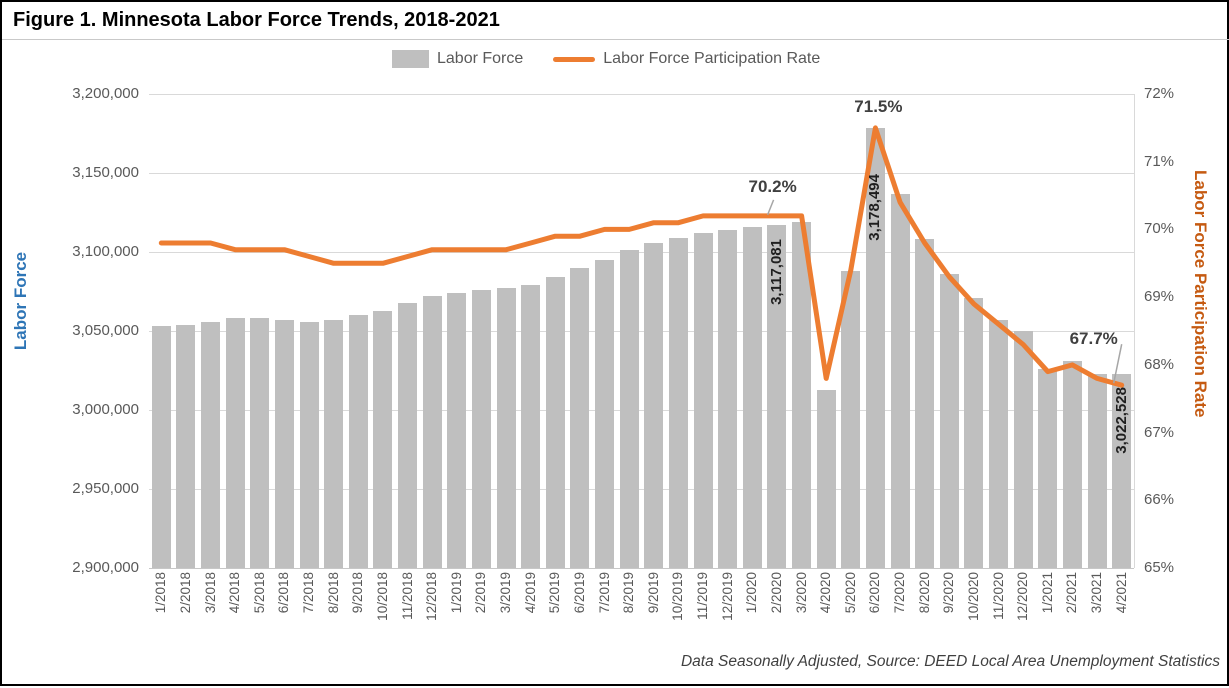  What do you see at coordinates (161, 593) in the screenshot?
I see `x-axis-label: 1/2018` at bounding box center [161, 593].